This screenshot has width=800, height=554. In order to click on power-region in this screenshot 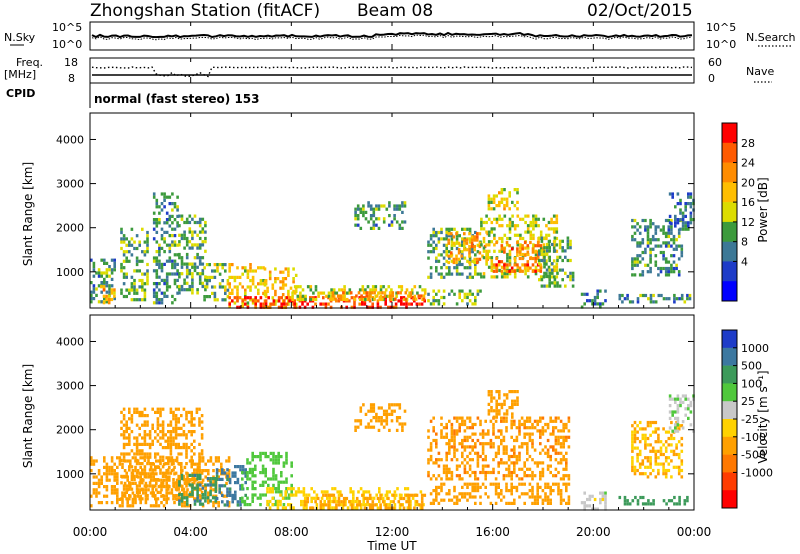, I will do `click(192, 254)`.